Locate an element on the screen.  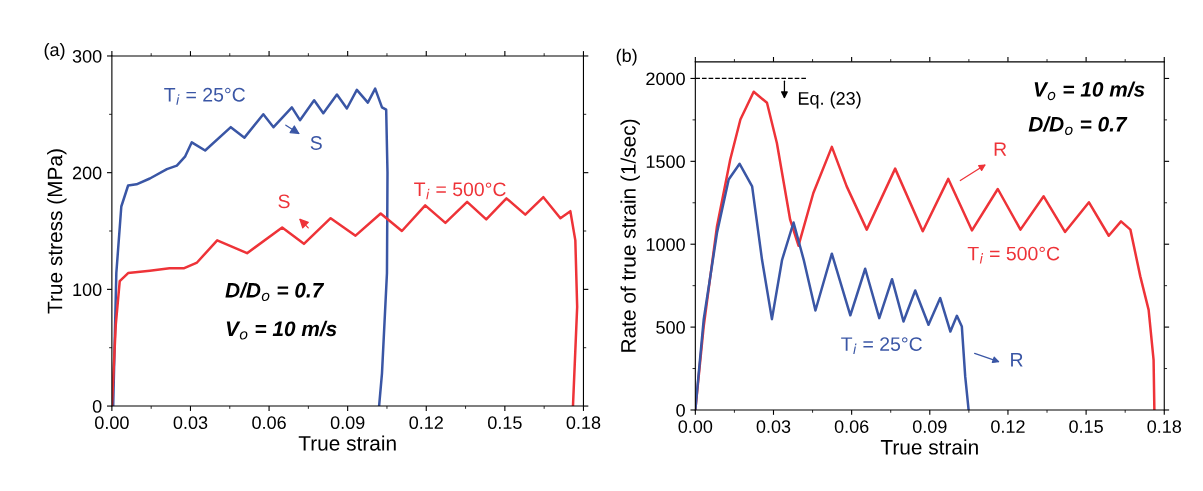
y-tick-label: 300 is located at coordinates (87, 56).